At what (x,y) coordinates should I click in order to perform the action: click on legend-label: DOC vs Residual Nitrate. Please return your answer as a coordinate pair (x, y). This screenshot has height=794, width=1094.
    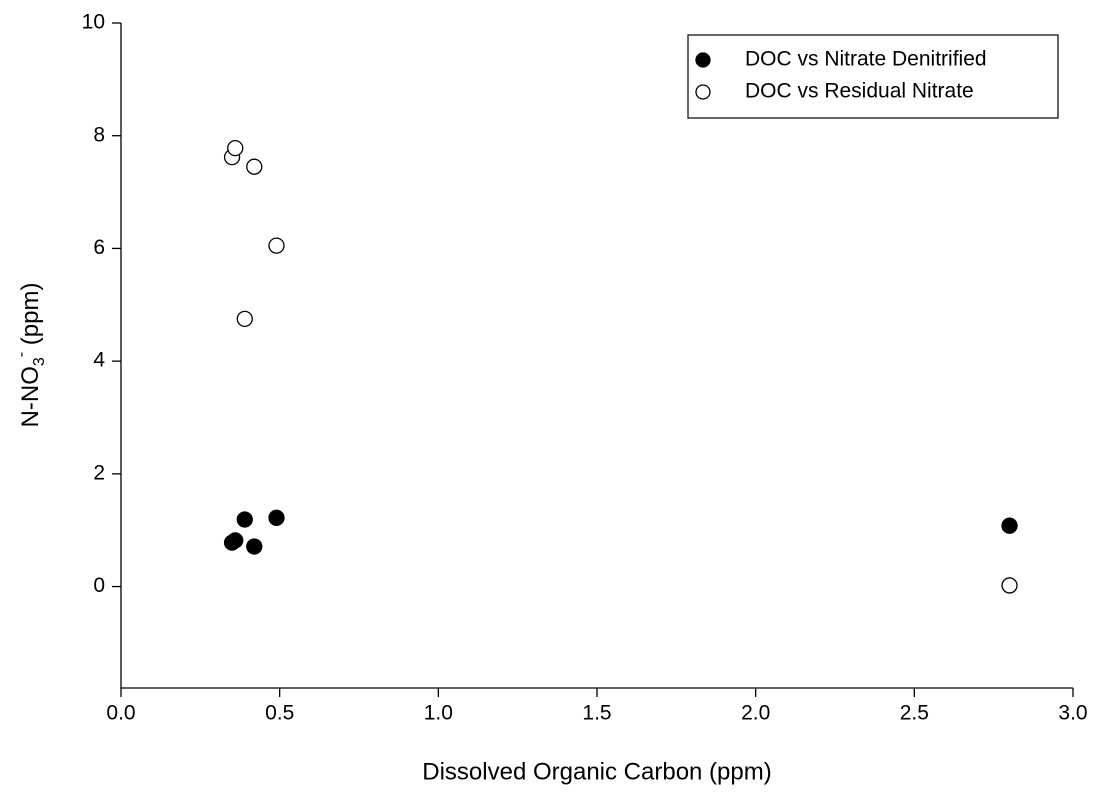
    Looking at the image, I should click on (859, 91).